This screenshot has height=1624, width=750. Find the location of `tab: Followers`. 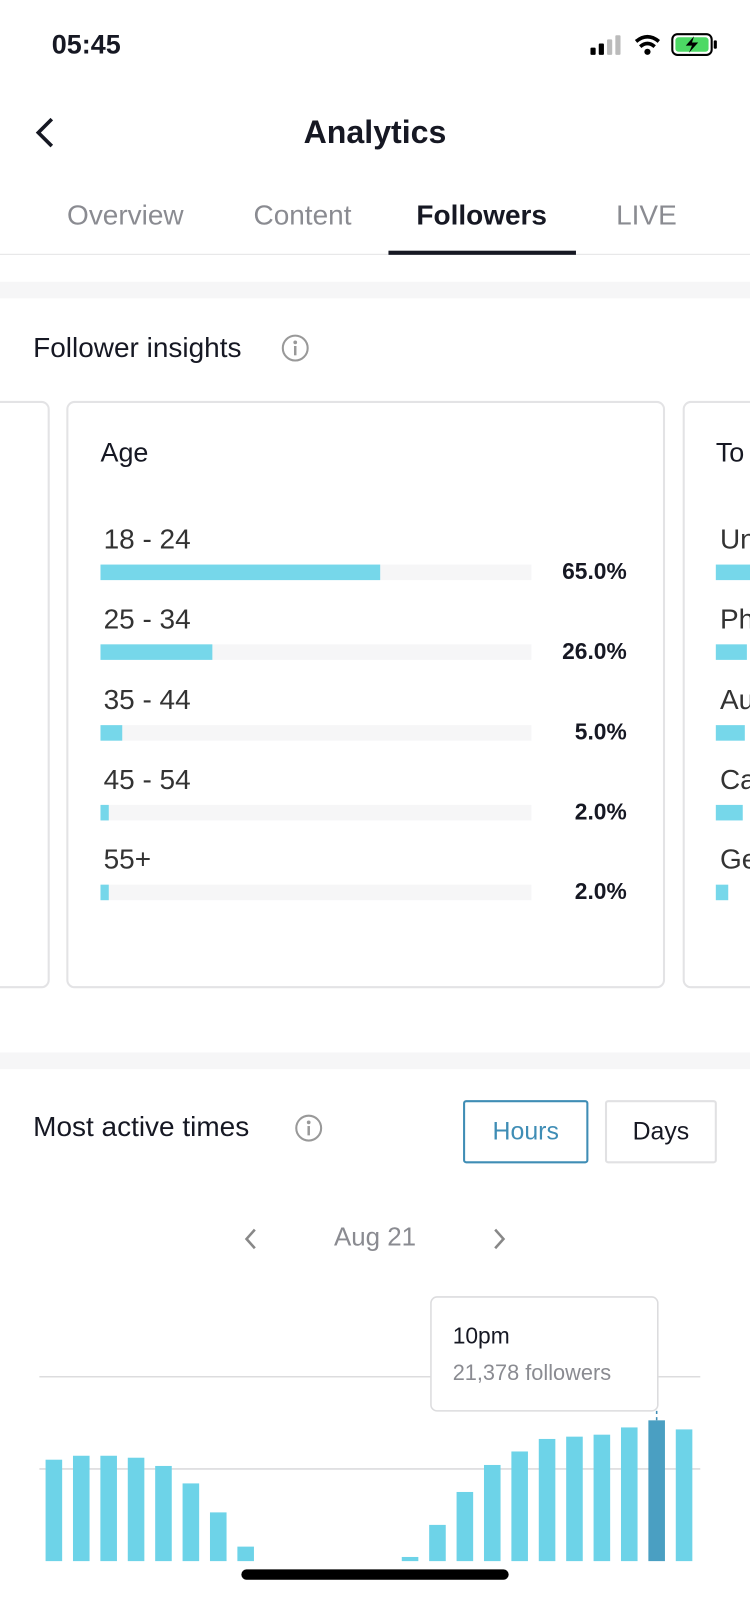

tab: Followers is located at coordinates (481, 215).